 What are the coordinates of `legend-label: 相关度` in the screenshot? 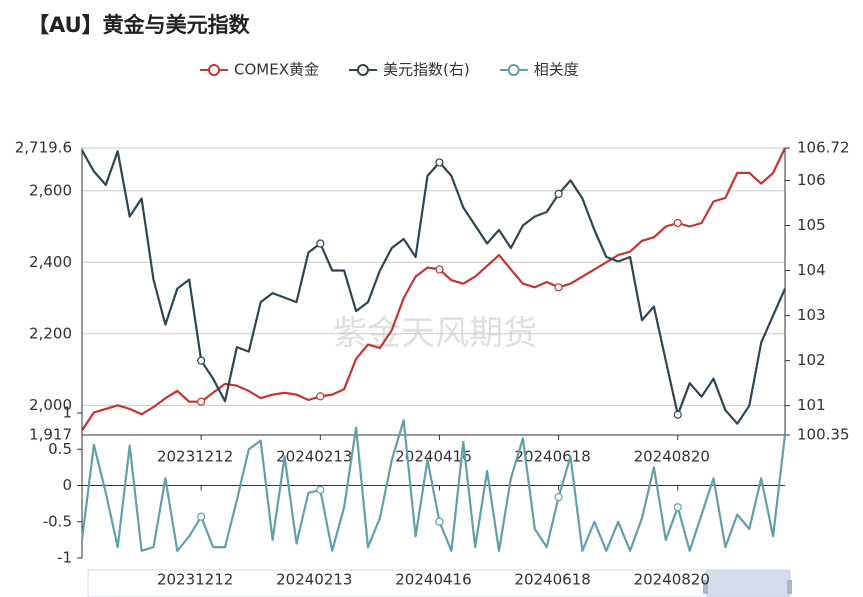 It's located at (556, 70).